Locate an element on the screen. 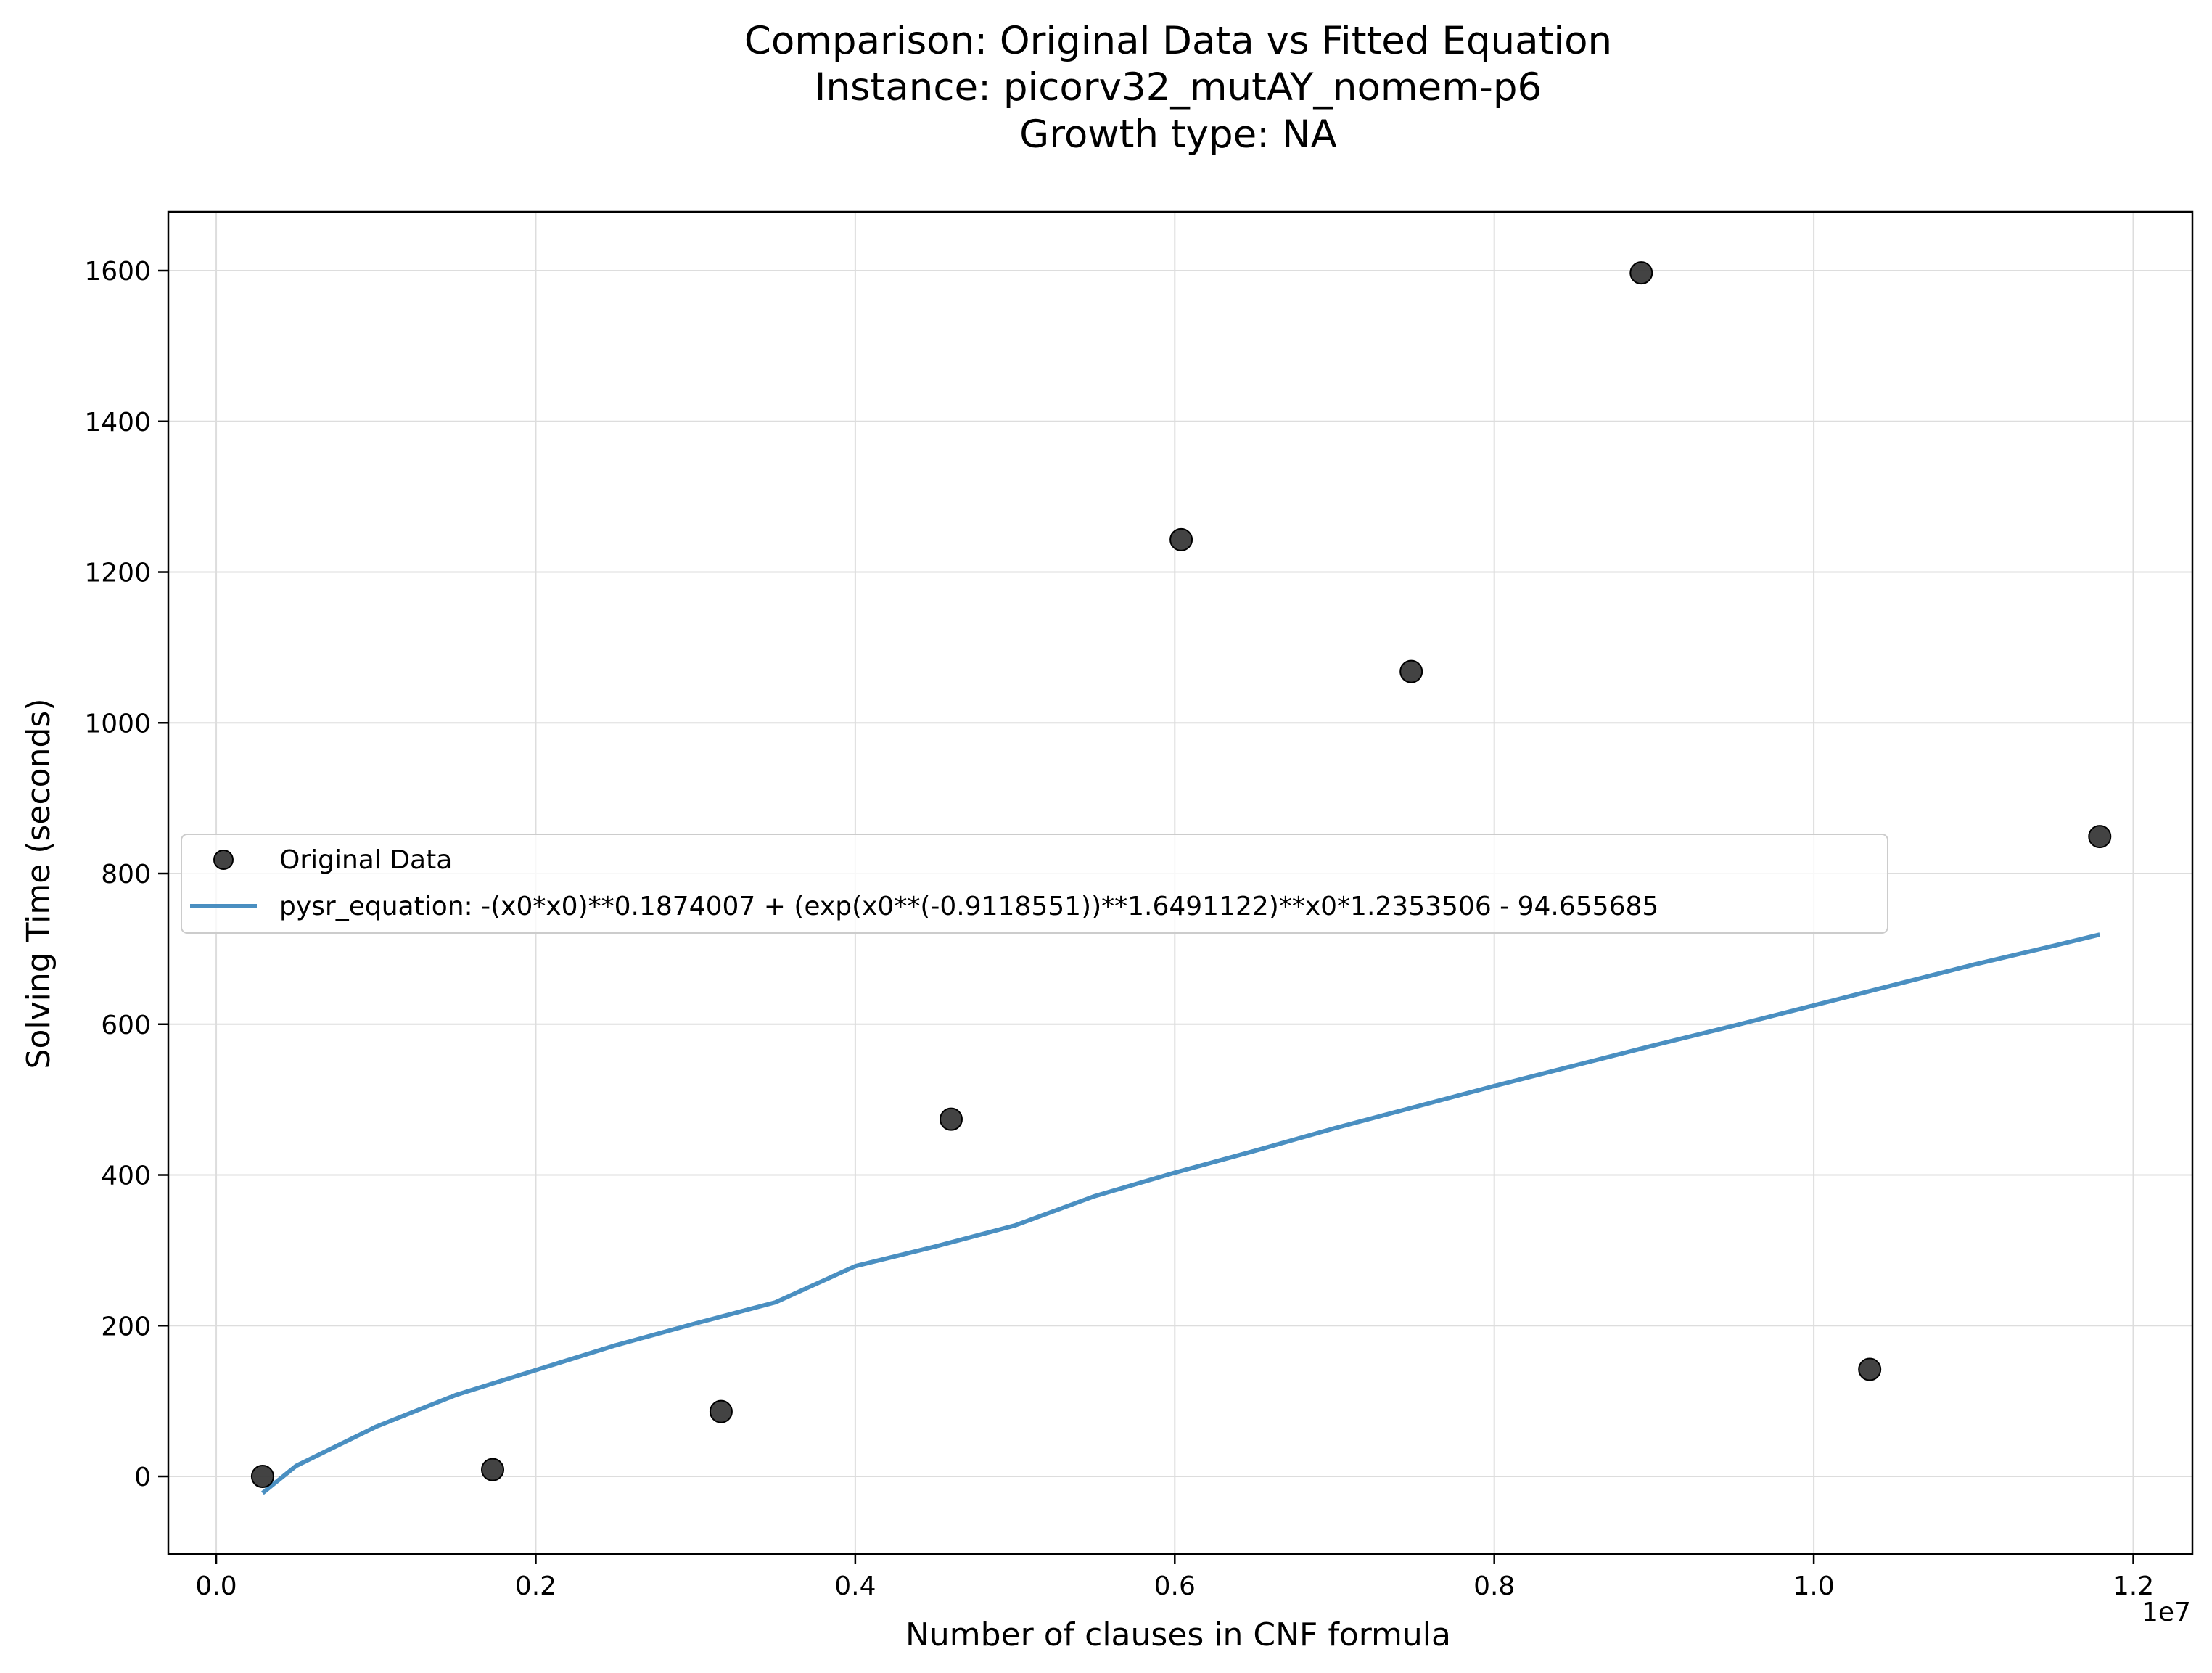 The height and width of the screenshot is (1673, 2212). x-tick-label: 0.0 is located at coordinates (216, 1586).